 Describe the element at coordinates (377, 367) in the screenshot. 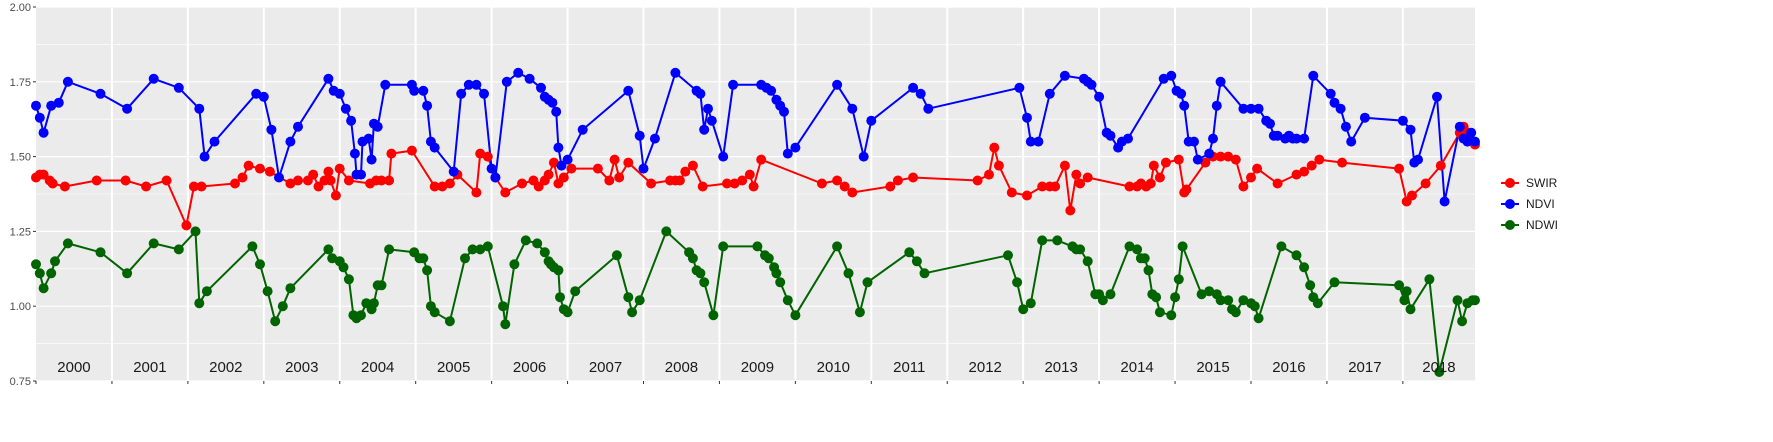

I see `year-label: 2004` at that location.